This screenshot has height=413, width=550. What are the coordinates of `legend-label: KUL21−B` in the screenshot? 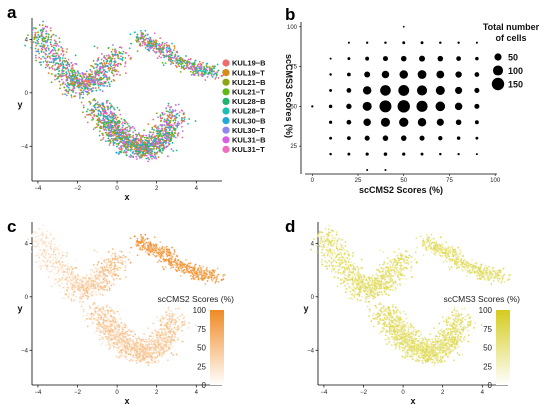 It's located at (249, 82).